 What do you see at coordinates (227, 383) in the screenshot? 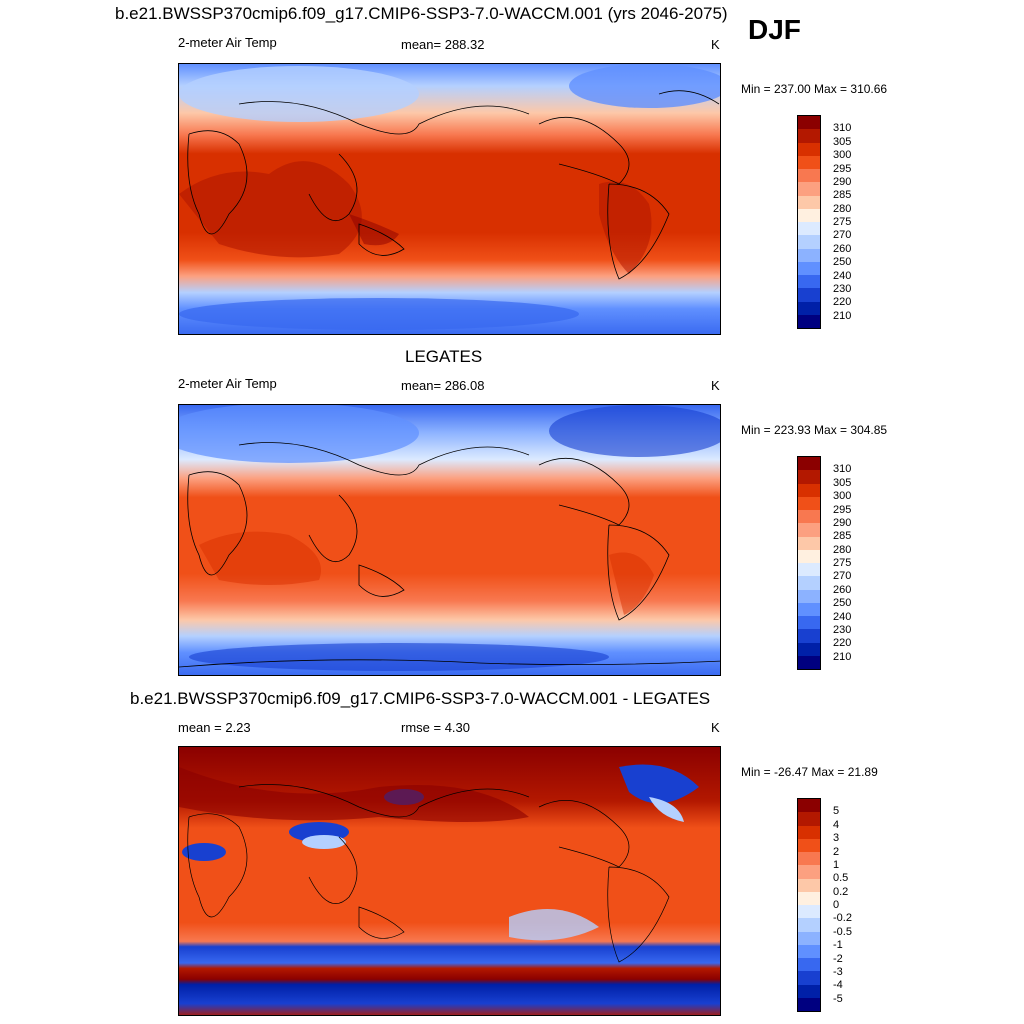
I see `panel2-variable: 2-meter Air Temp` at bounding box center [227, 383].